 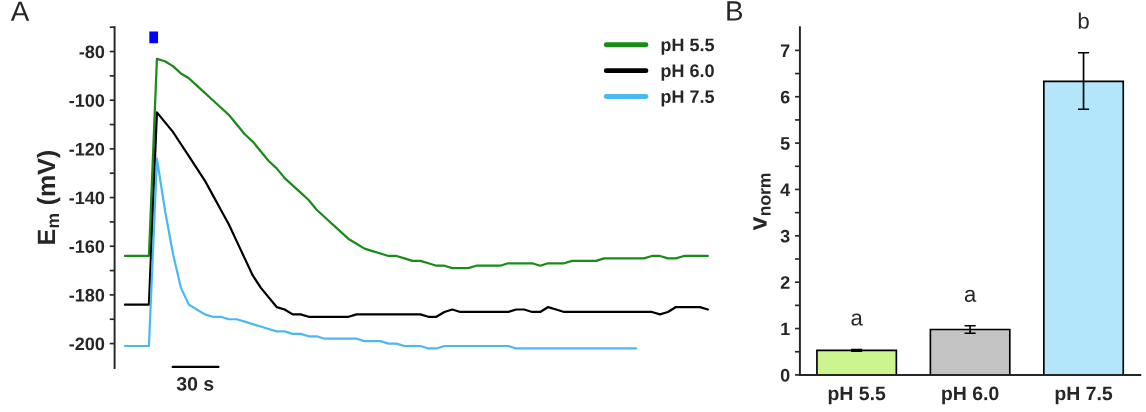 I want to click on chart-title: A, so click(x=20, y=11).